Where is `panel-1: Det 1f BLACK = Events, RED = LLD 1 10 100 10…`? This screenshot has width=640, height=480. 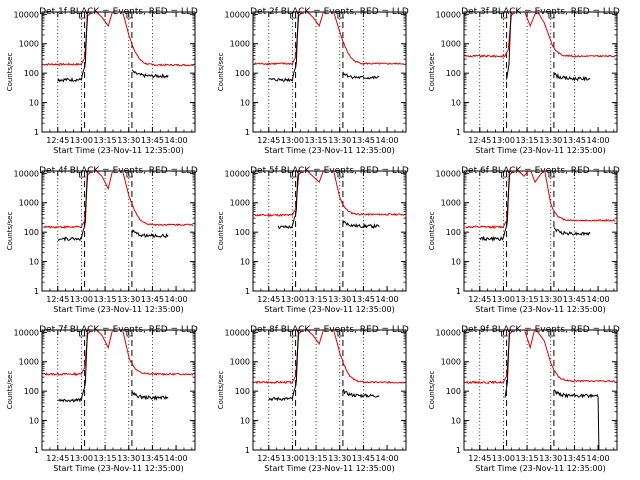
panel-1: Det 1f BLACK = Events, RED = LLD 1 10 100 10… is located at coordinates (102, 81).